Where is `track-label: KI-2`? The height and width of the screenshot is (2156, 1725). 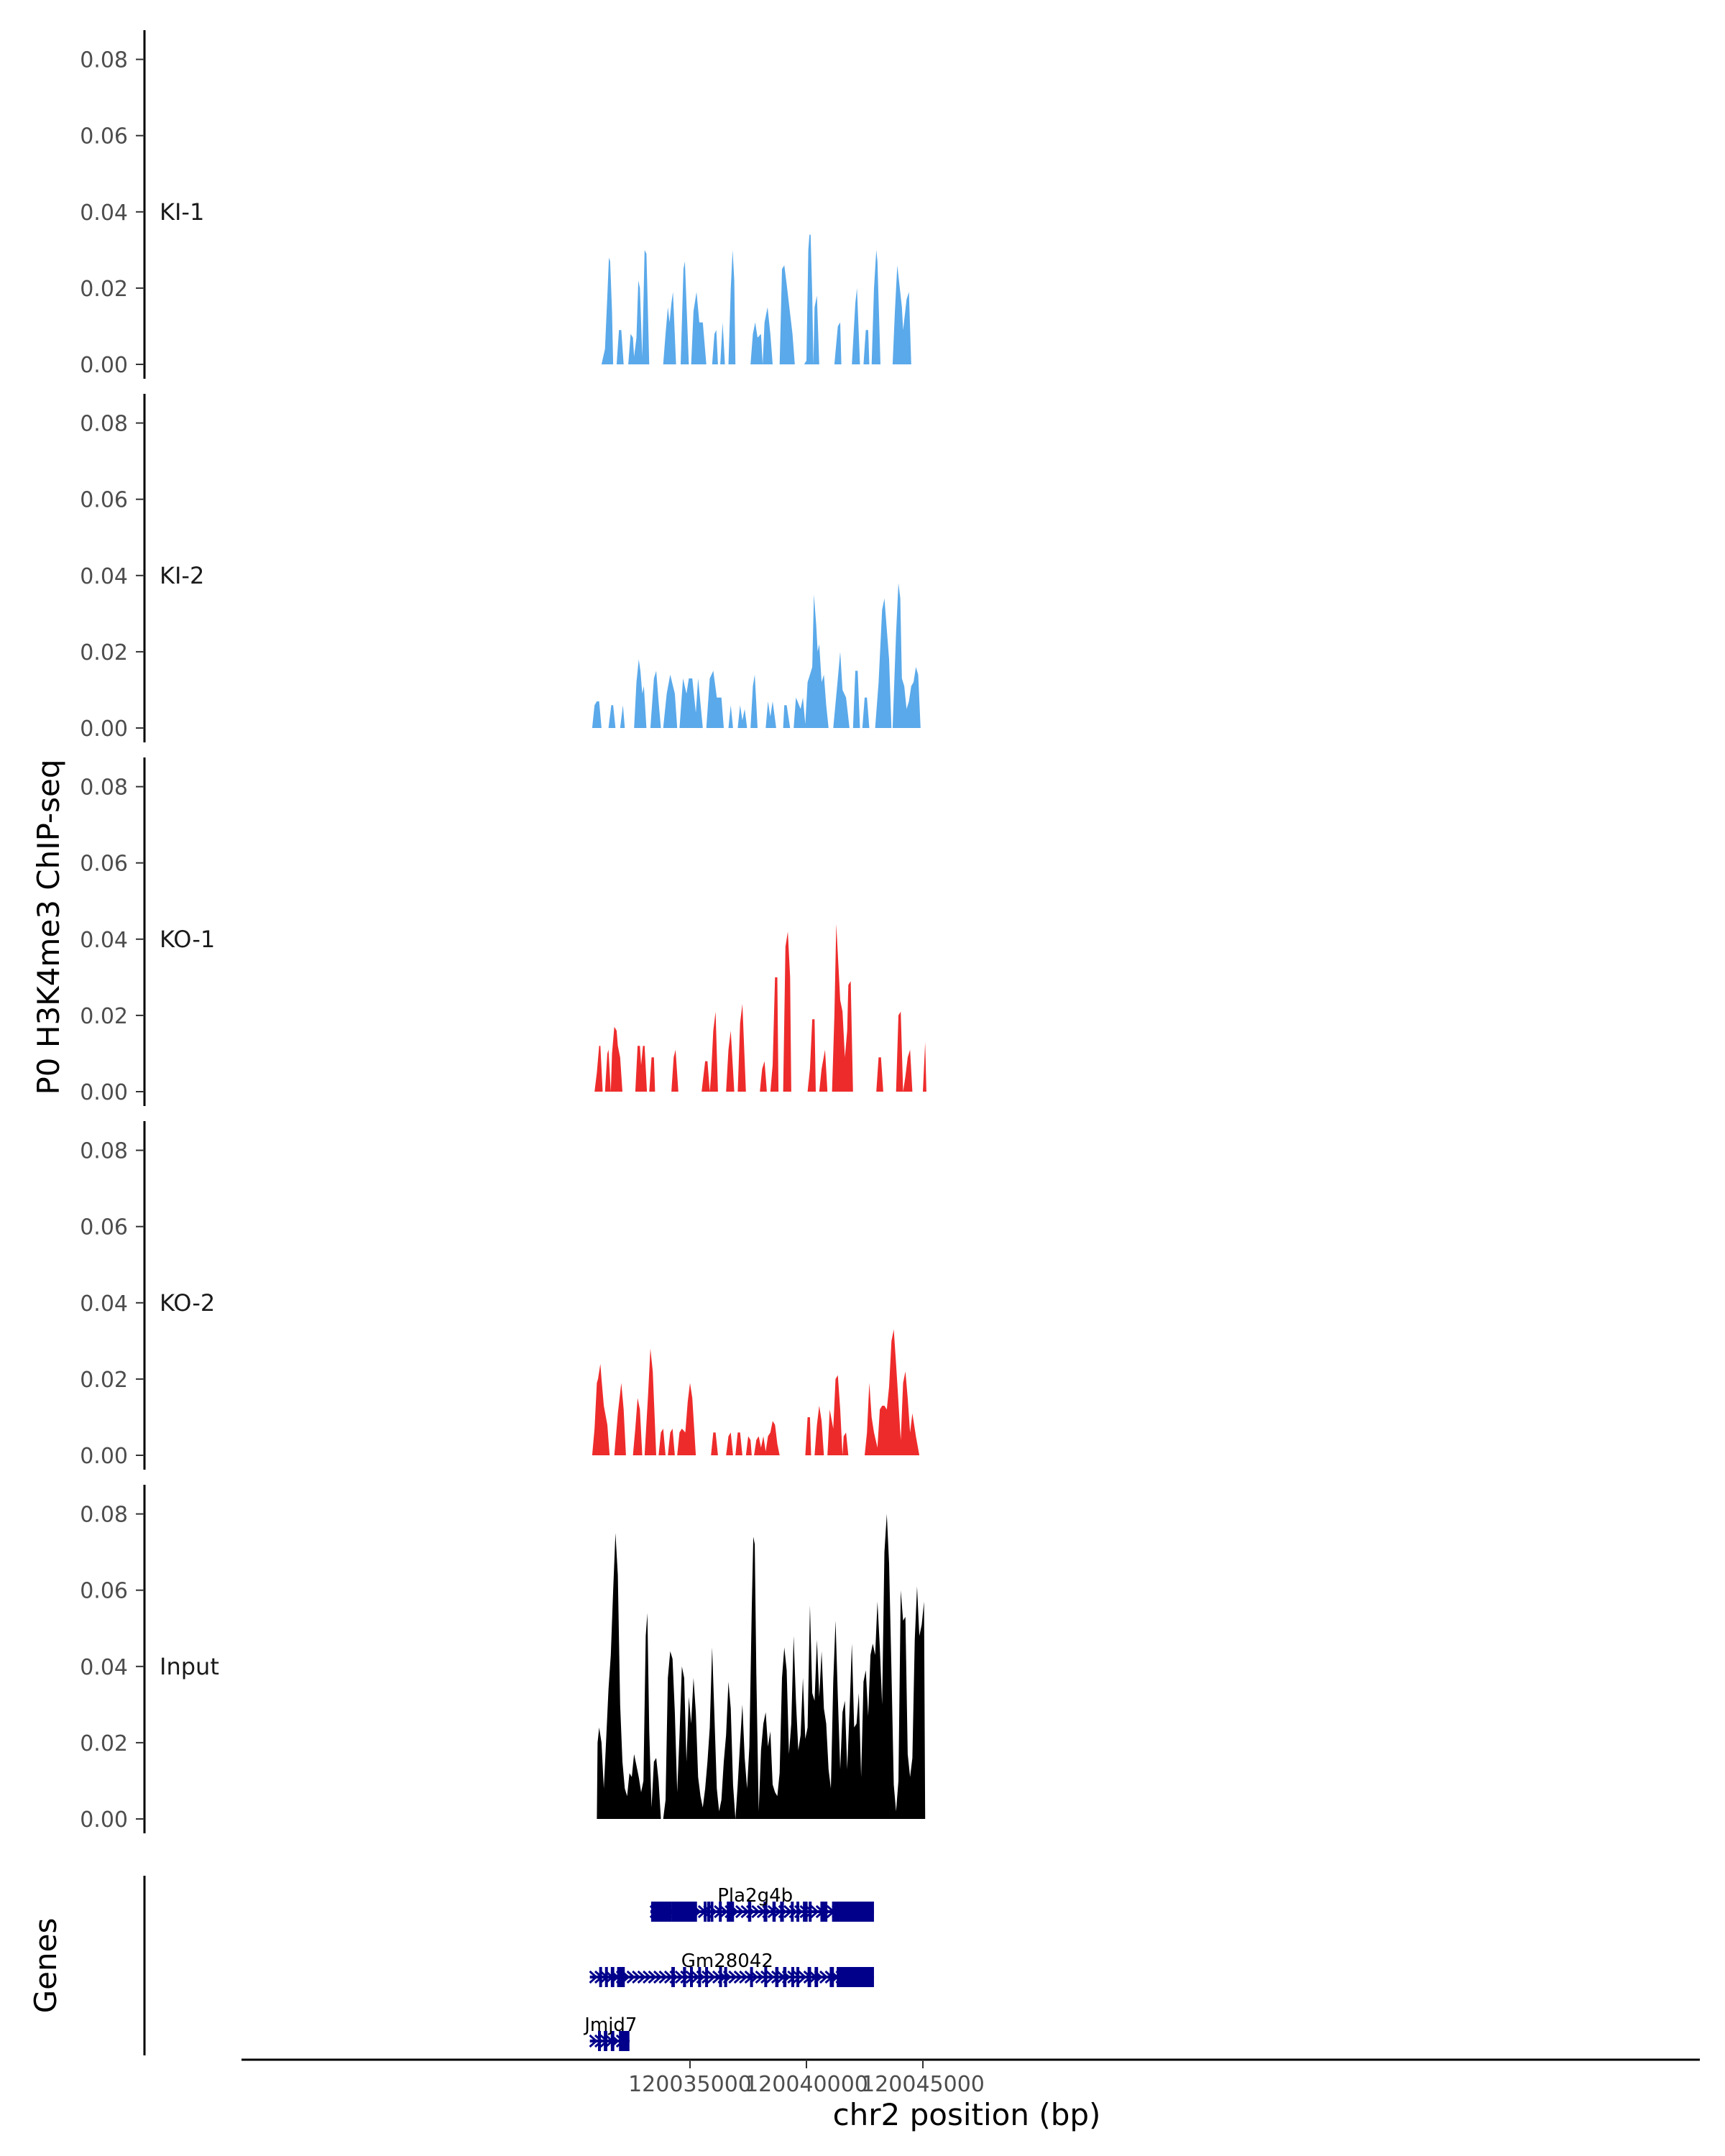 track-label: KI-2 is located at coordinates (182, 575).